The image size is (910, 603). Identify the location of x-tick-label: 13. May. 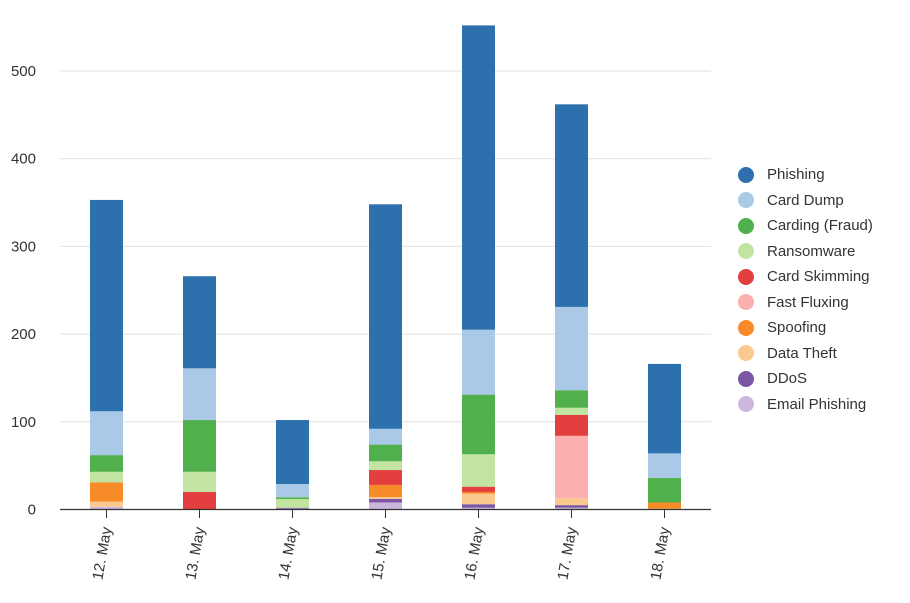
(195, 553).